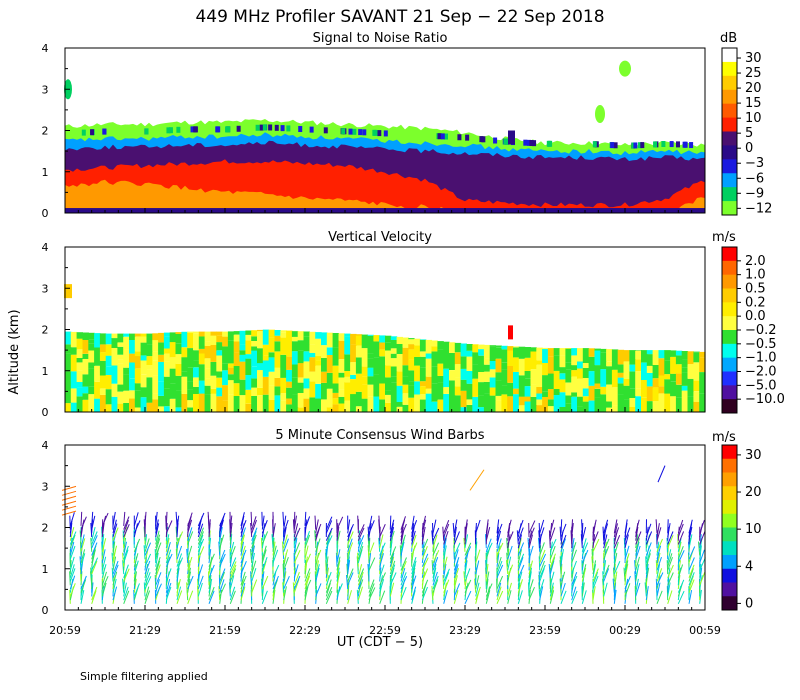  I want to click on colorbar-label: −0.5, so click(761, 344).